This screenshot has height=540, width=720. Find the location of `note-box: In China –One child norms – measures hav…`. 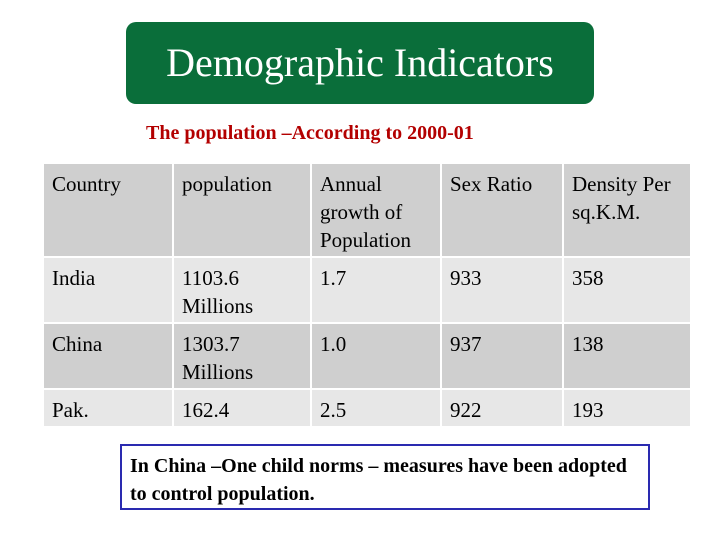

note-box: In China –One child norms – measures hav… is located at coordinates (385, 477).